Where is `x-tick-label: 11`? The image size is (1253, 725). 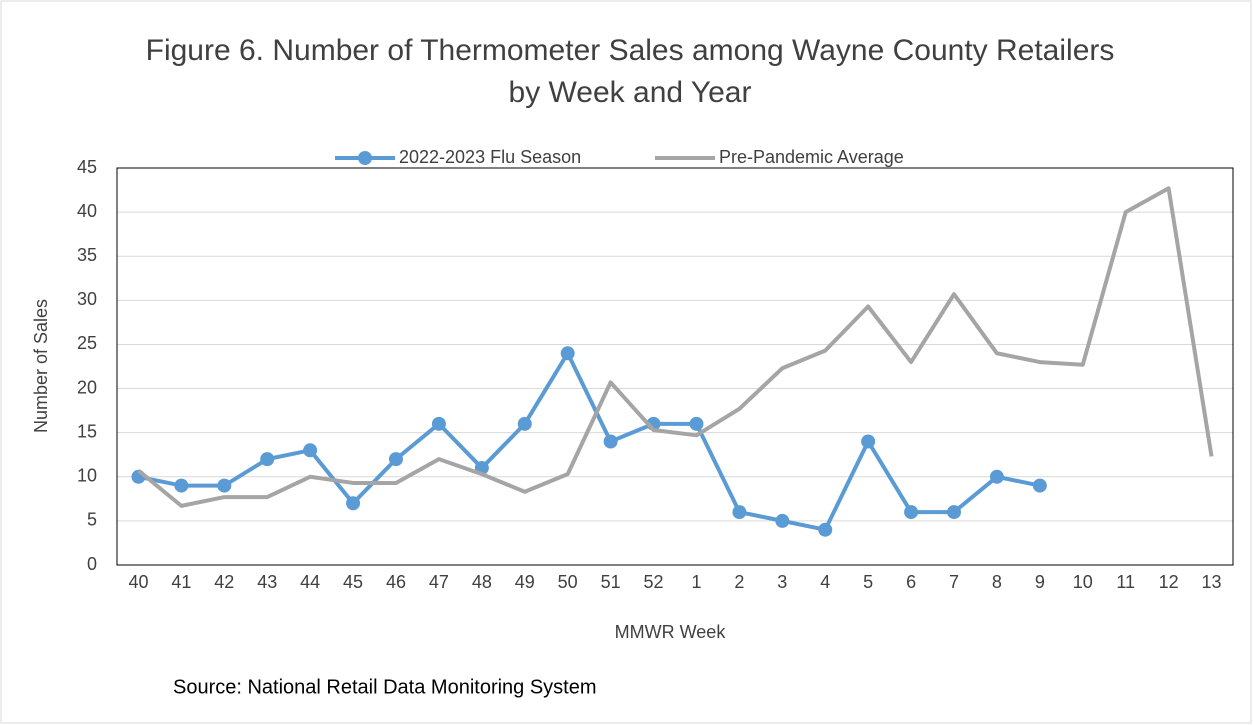 x-tick-label: 11 is located at coordinates (1125, 582).